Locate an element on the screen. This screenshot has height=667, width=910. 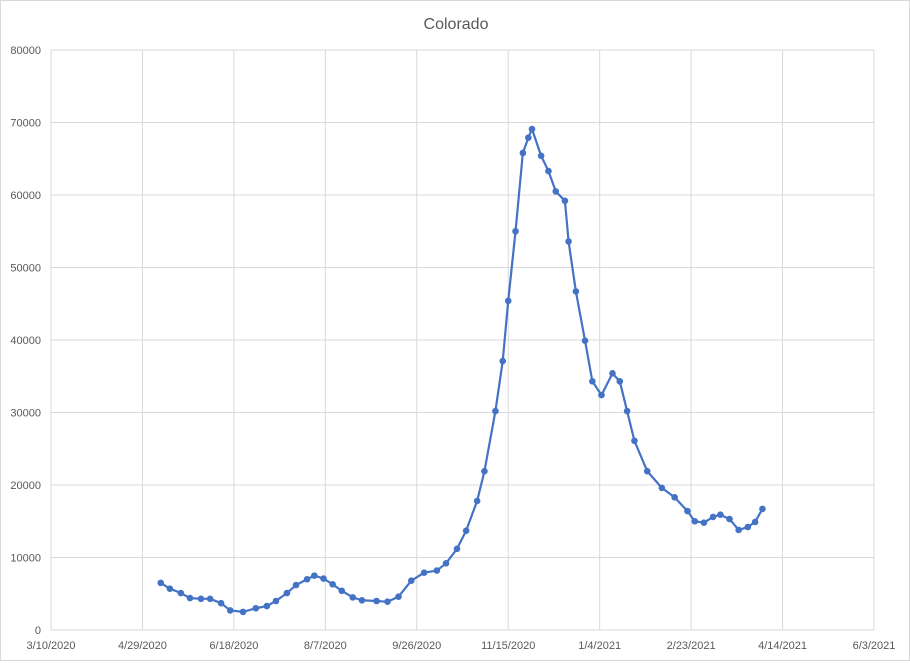
y-tick-label: 50000 is located at coordinates (25, 269).